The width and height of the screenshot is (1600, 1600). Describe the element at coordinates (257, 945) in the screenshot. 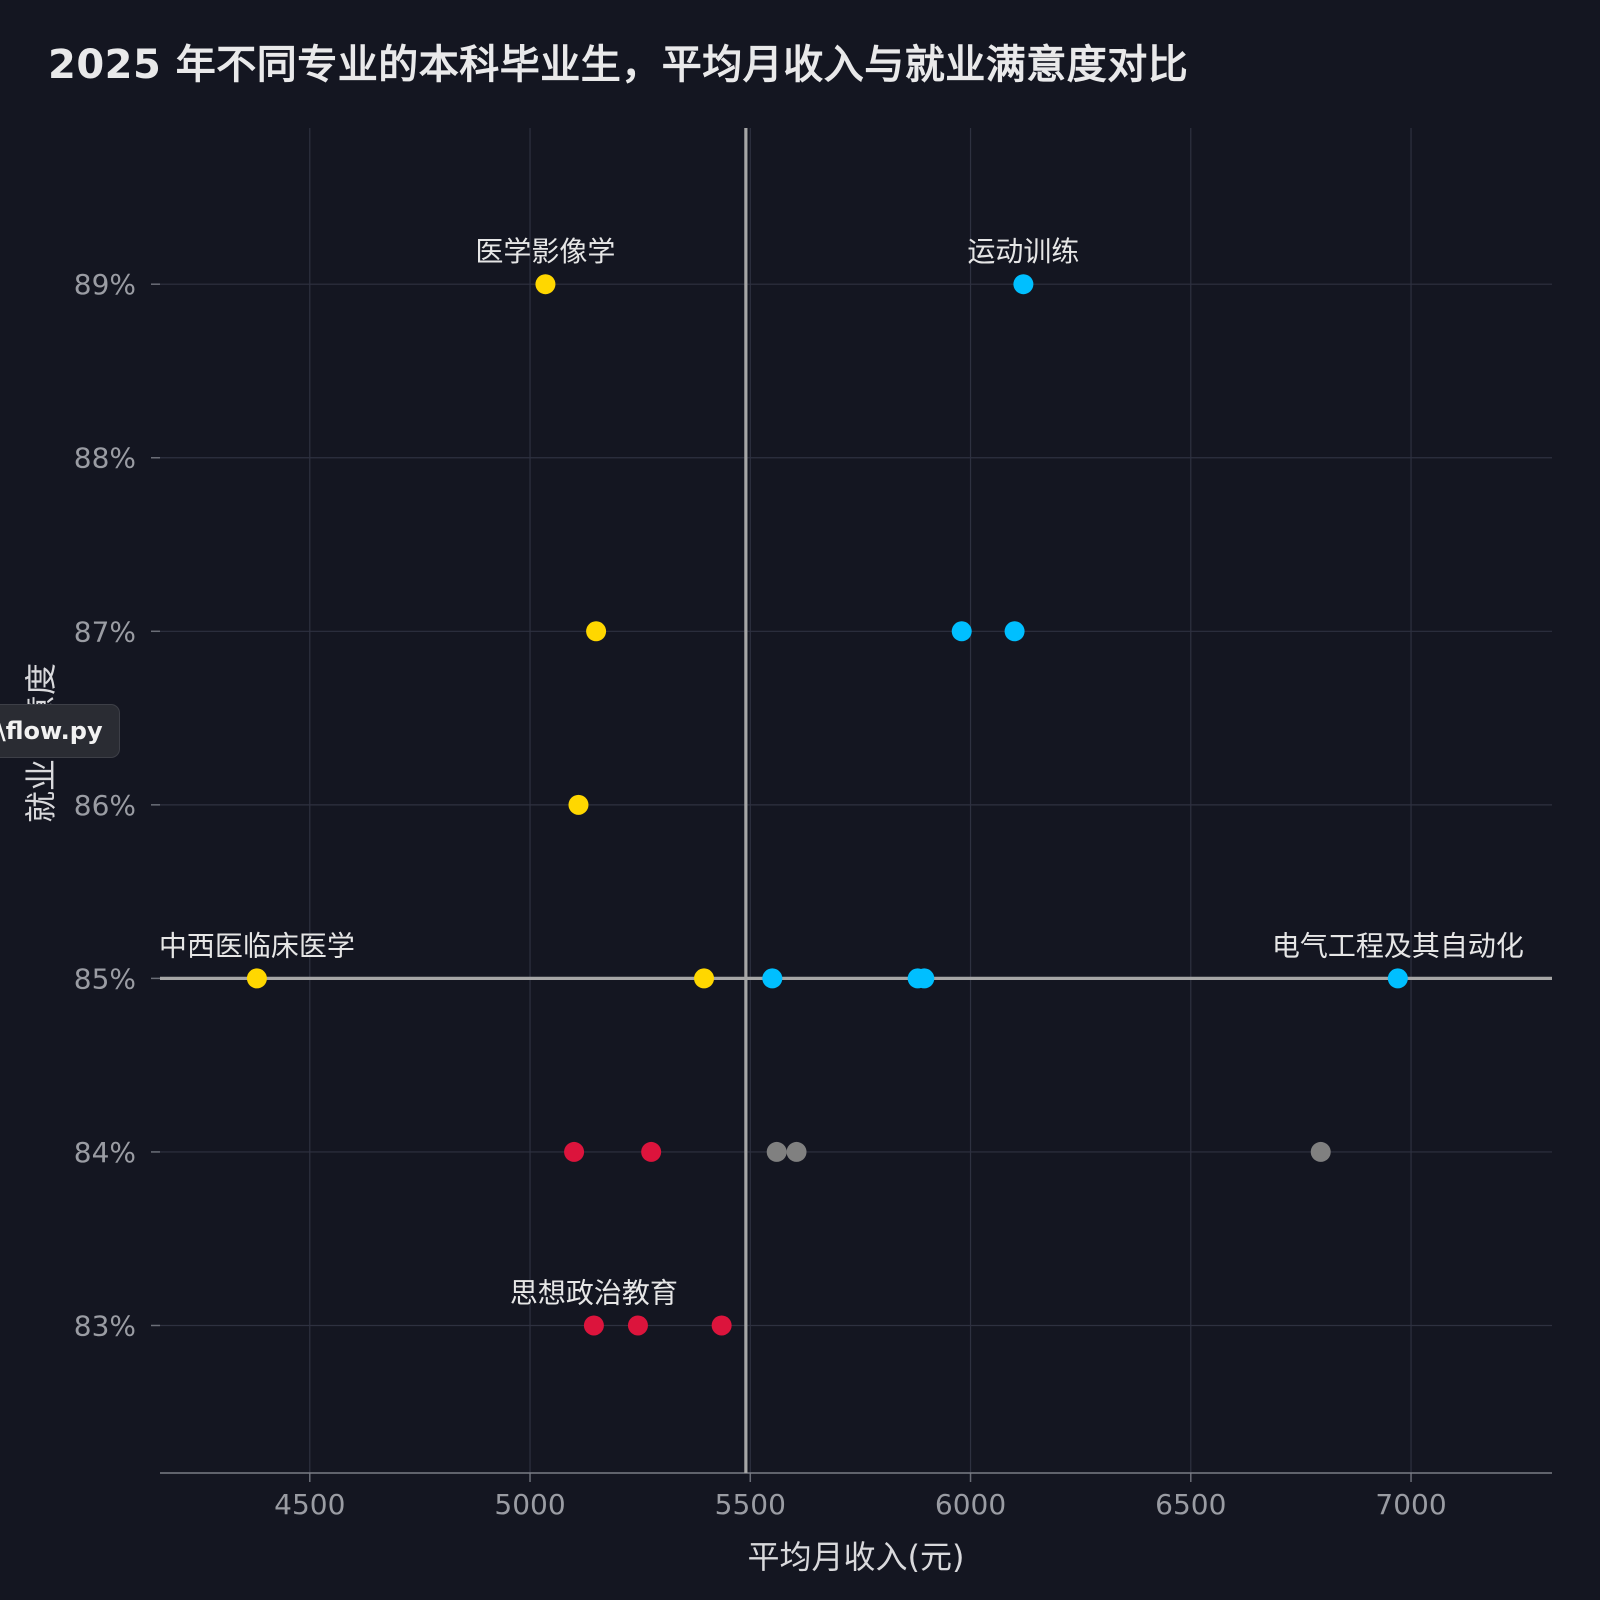

I see `point-label: 中西医临床医学` at that location.